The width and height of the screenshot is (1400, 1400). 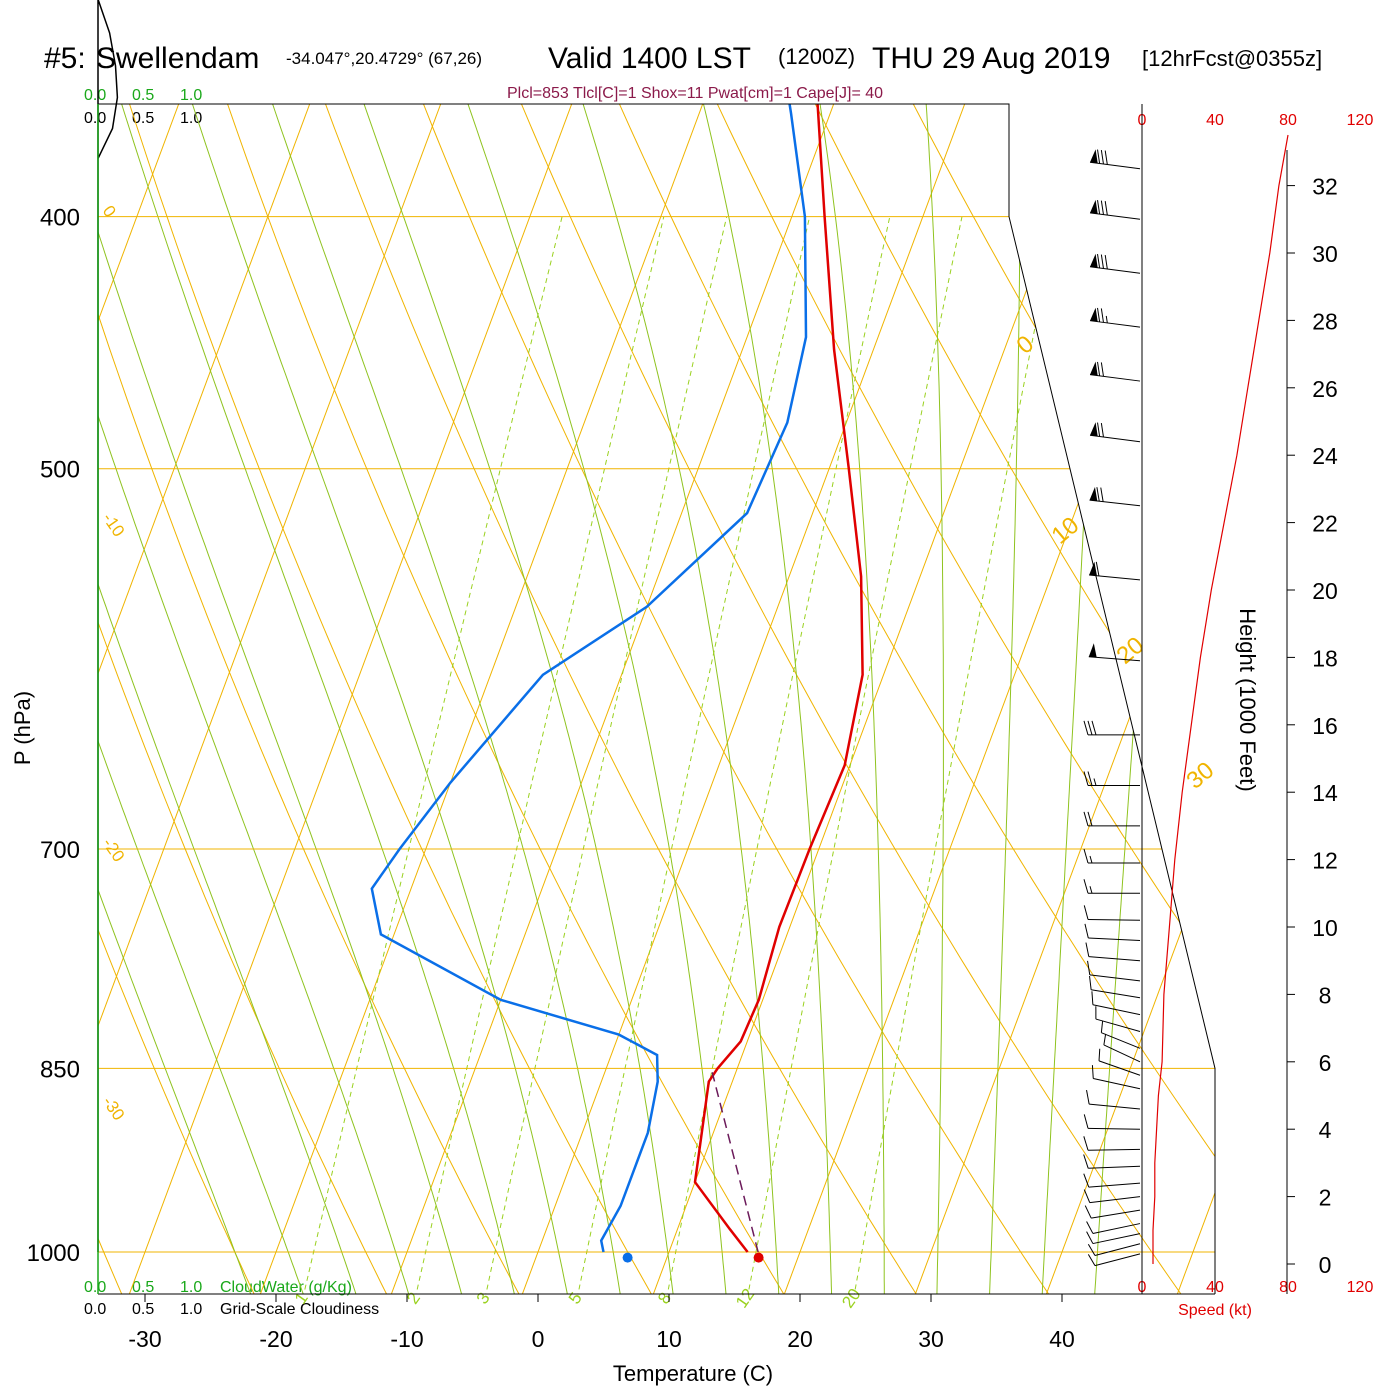 What do you see at coordinates (1325, 254) in the screenshot?
I see `height-tick-label: 30` at bounding box center [1325, 254].